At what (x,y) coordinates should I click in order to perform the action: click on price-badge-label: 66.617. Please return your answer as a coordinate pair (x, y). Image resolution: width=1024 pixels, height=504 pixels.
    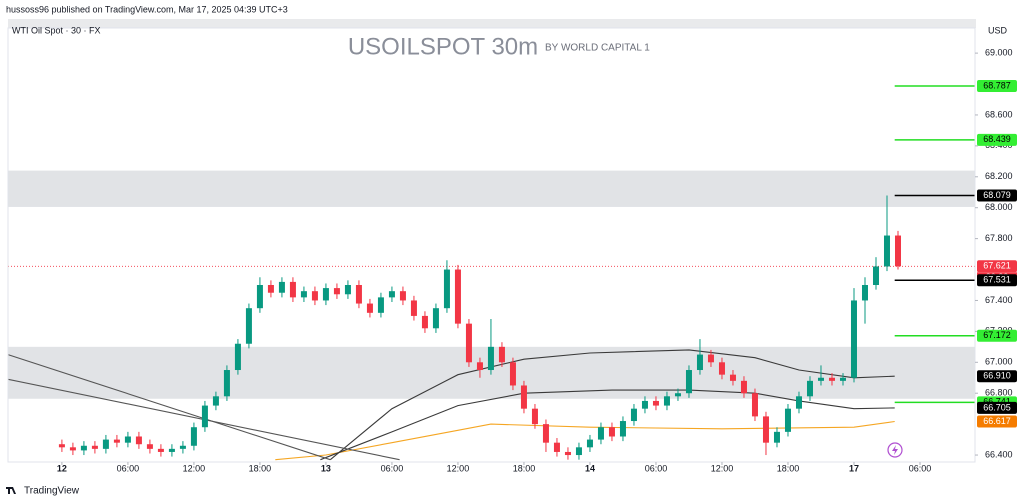
    Looking at the image, I should click on (997, 421).